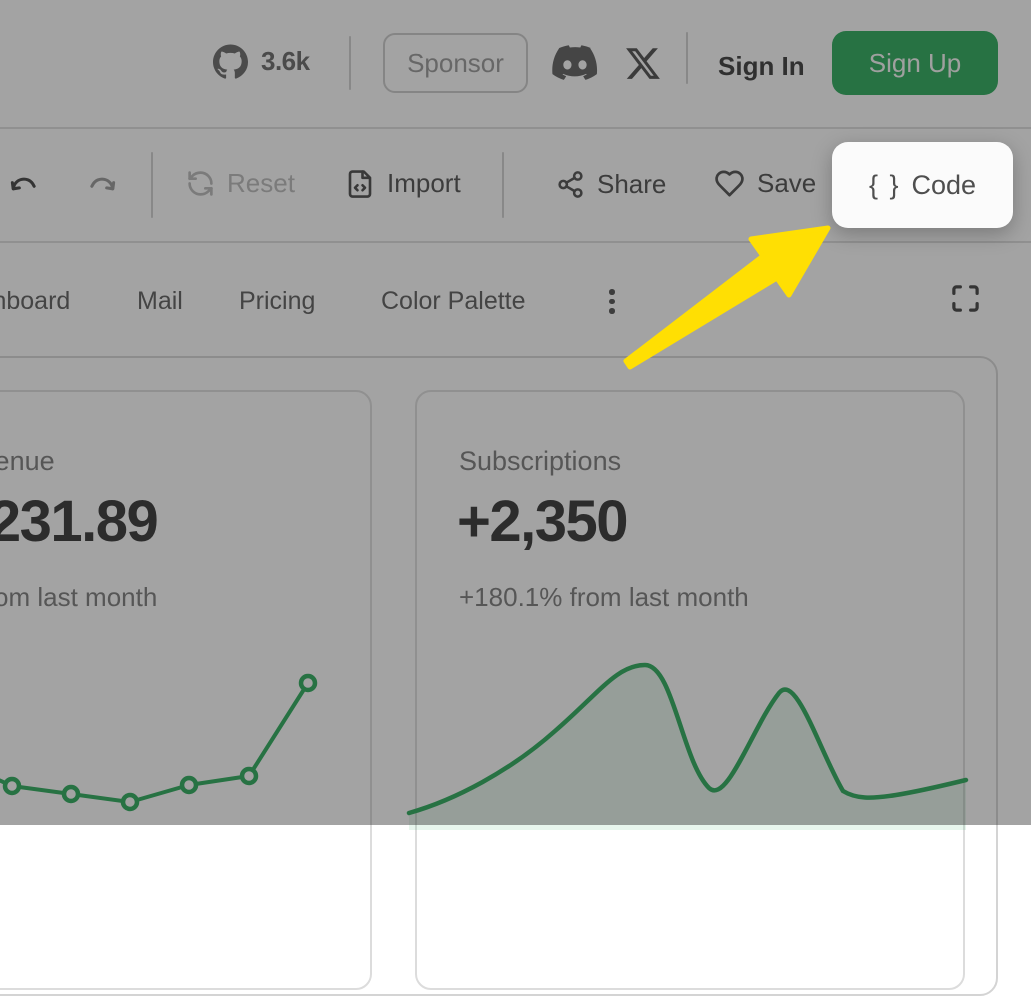  Describe the element at coordinates (515, 242) in the screenshot. I see `toolbar-divider` at that location.